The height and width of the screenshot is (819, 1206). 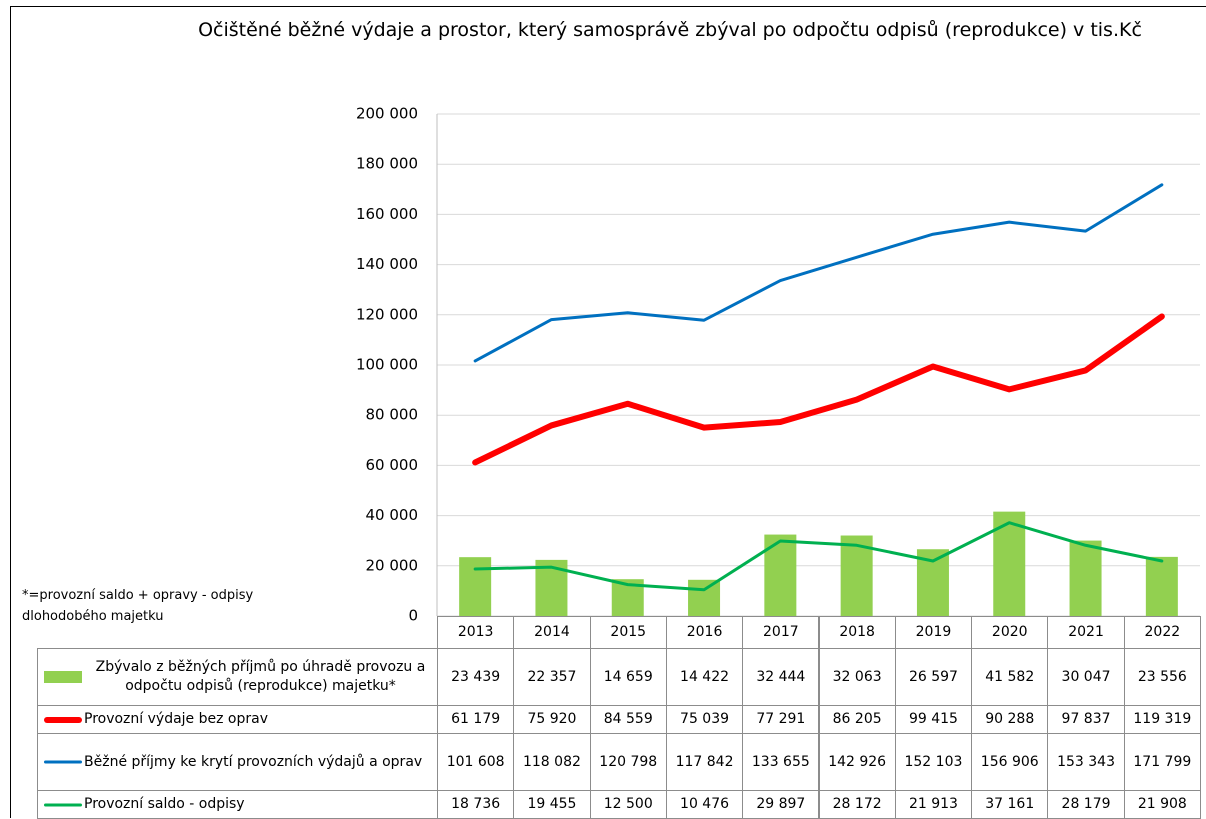 I want to click on year-label: 2014, so click(x=551, y=632).